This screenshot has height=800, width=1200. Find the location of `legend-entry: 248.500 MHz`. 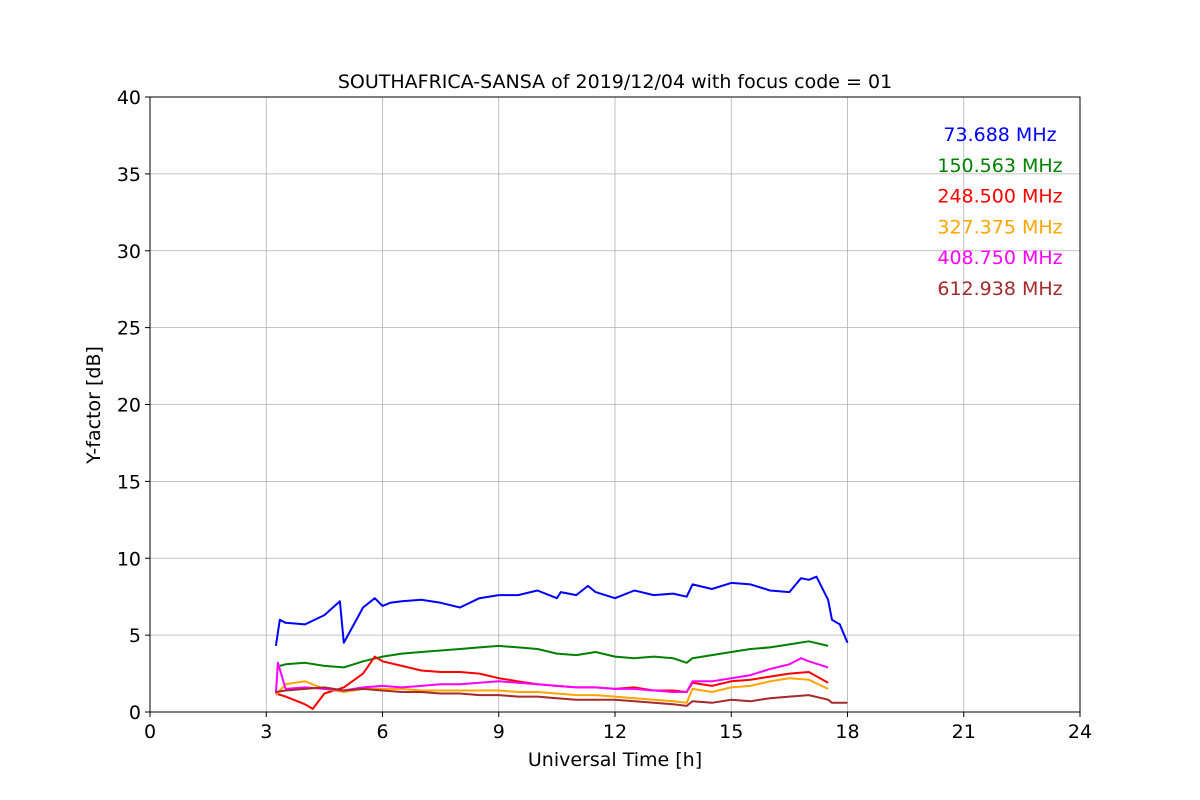

legend-entry: 248.500 MHz is located at coordinates (999, 197).